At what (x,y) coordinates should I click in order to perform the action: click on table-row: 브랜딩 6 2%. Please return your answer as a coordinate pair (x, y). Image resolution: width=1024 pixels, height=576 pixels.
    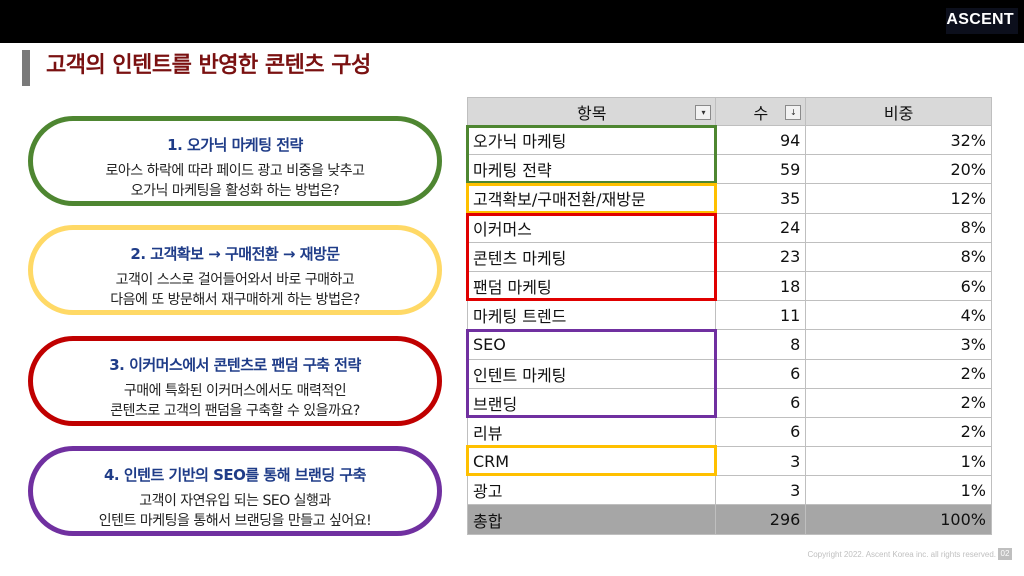
    Looking at the image, I should click on (729, 402).